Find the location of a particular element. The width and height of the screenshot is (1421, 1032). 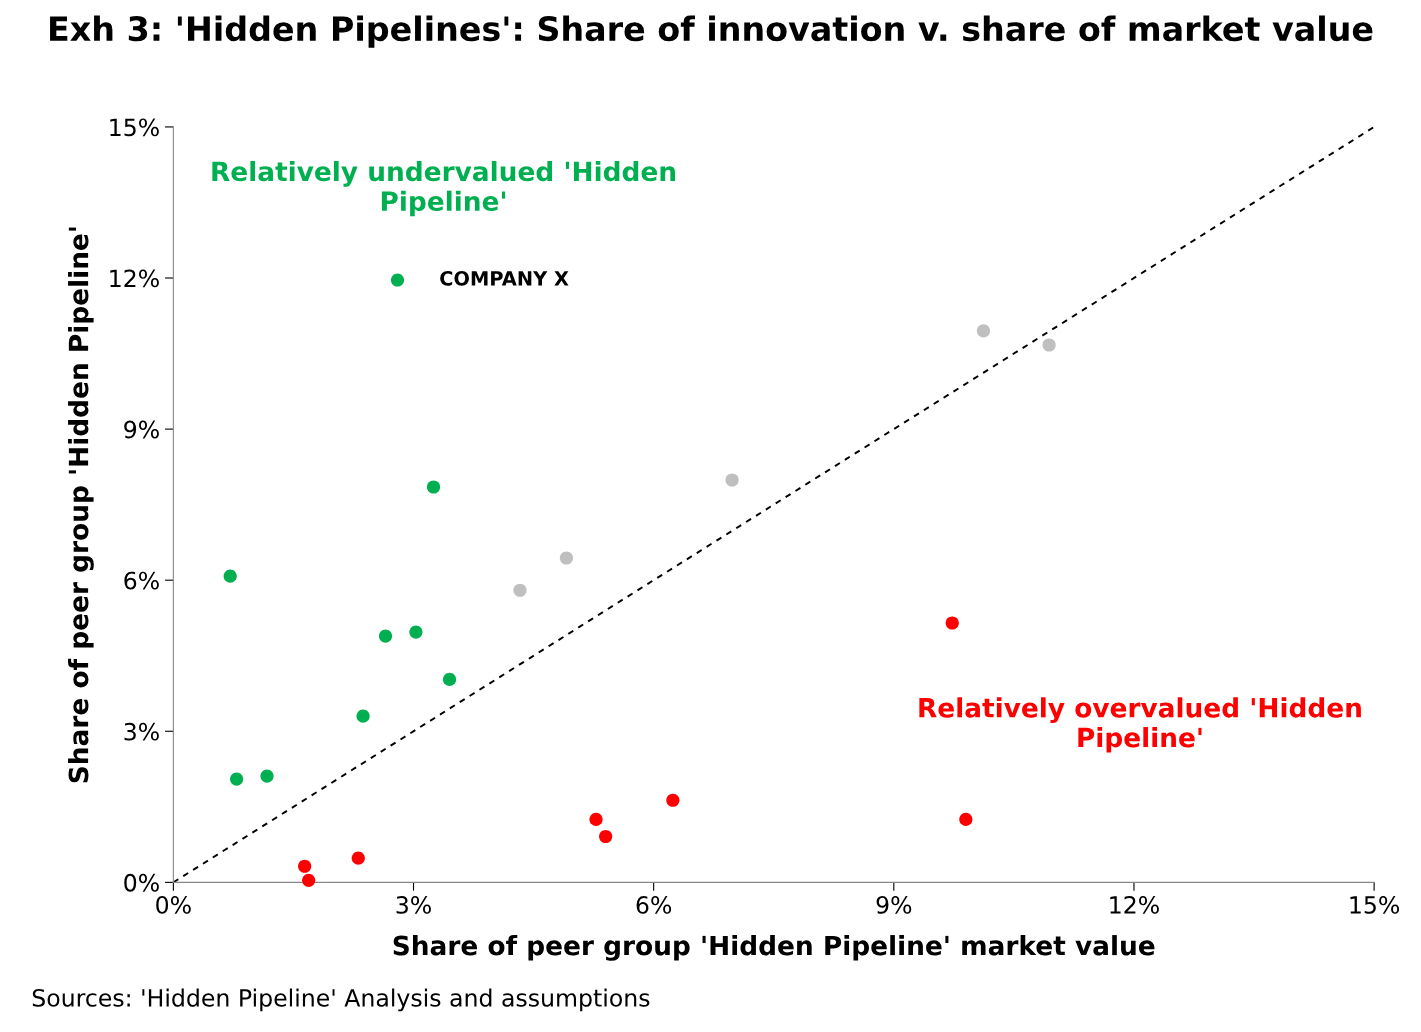

annotation: COMPANY X is located at coordinates (504, 278).